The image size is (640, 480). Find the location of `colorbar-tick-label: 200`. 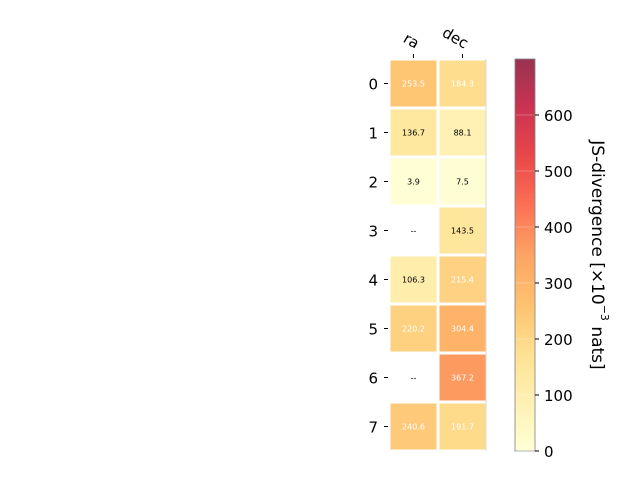

colorbar-tick-label: 200 is located at coordinates (558, 340).